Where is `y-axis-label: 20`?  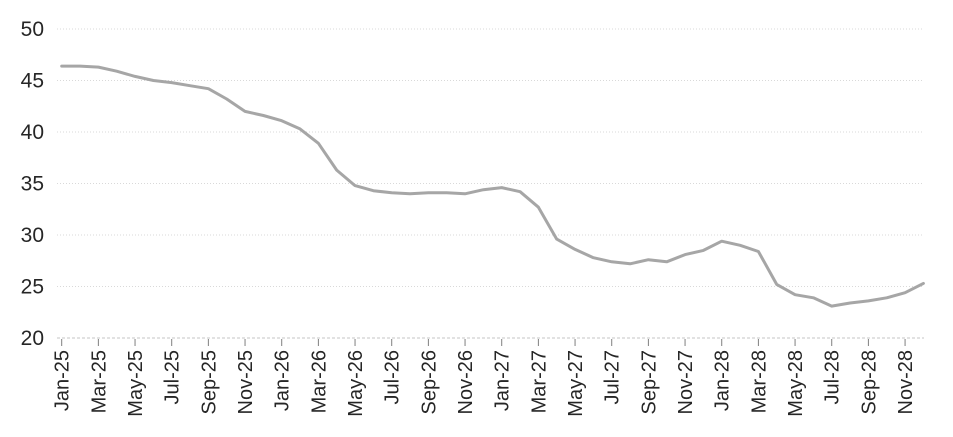
y-axis-label: 20 is located at coordinates (32, 338).